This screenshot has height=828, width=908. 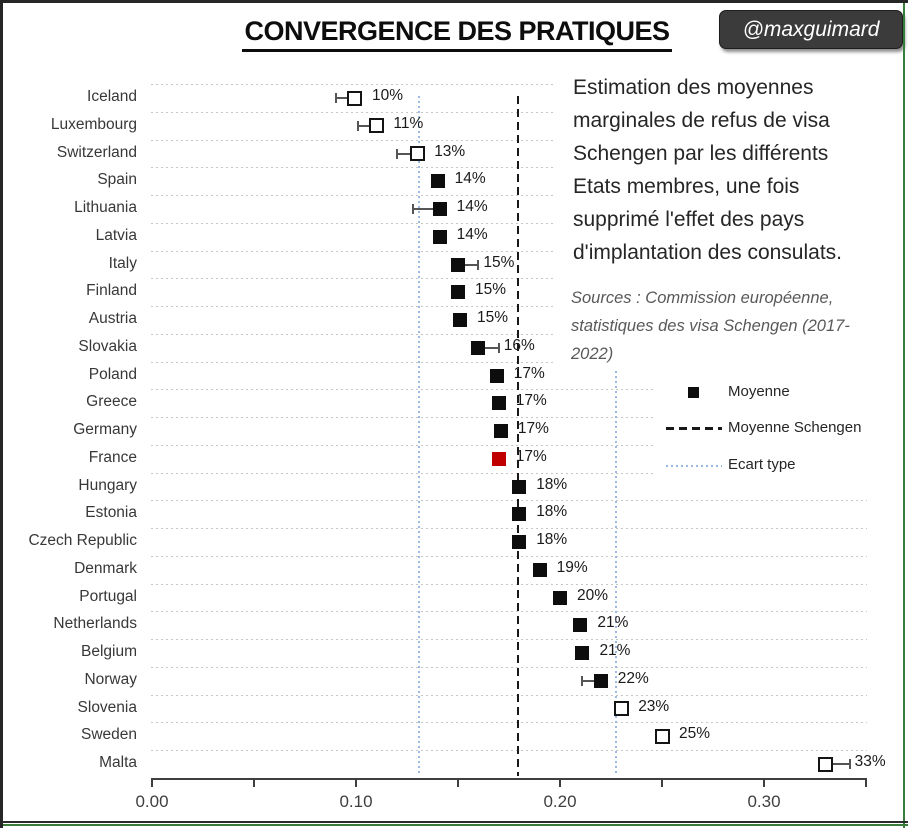 I want to click on value-label: 25%, so click(x=695, y=734).